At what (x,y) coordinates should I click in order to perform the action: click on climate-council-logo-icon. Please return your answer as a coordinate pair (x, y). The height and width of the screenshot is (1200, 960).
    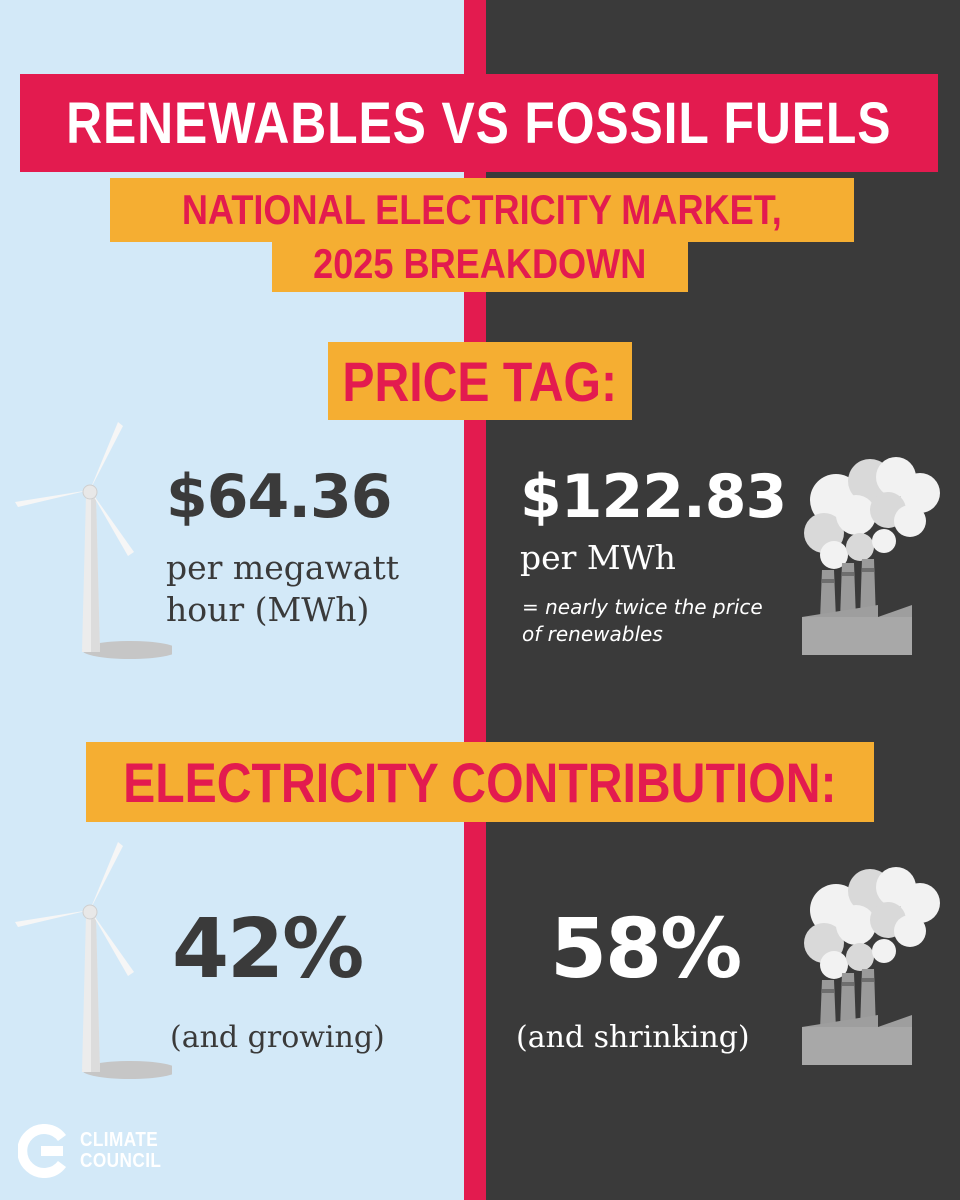
    Looking at the image, I should click on (42, 1151).